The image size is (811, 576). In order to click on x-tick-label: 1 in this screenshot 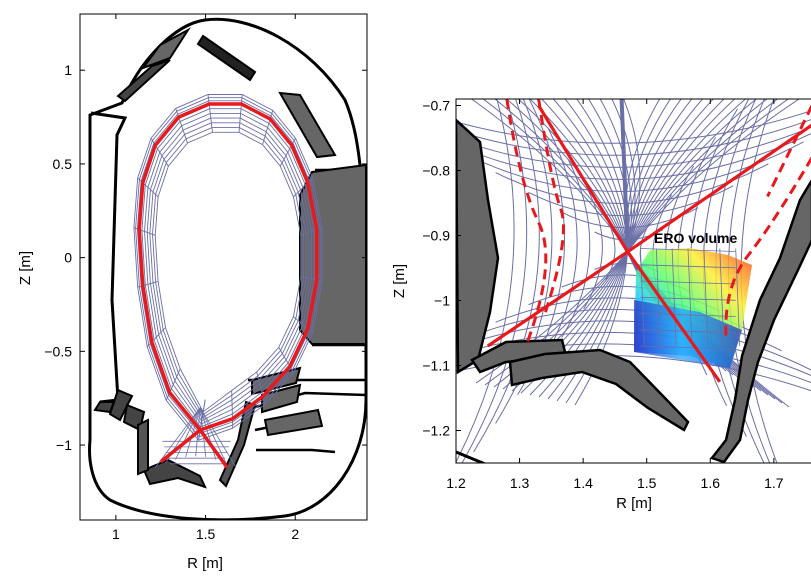, I will do `click(116, 534)`.